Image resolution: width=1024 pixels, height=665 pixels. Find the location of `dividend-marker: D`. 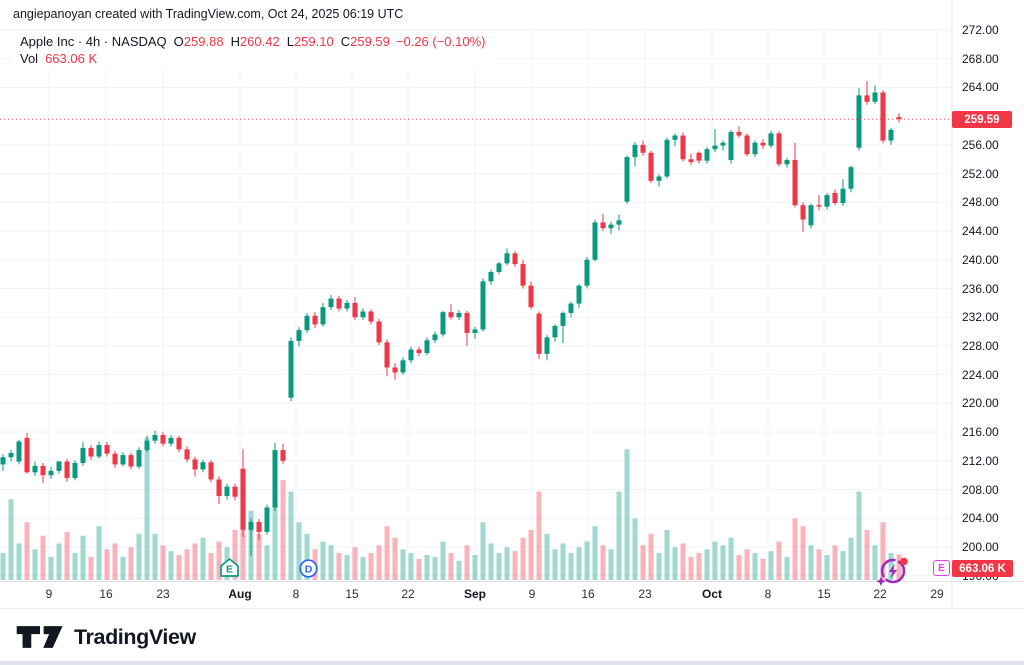

dividend-marker: D is located at coordinates (308, 568).